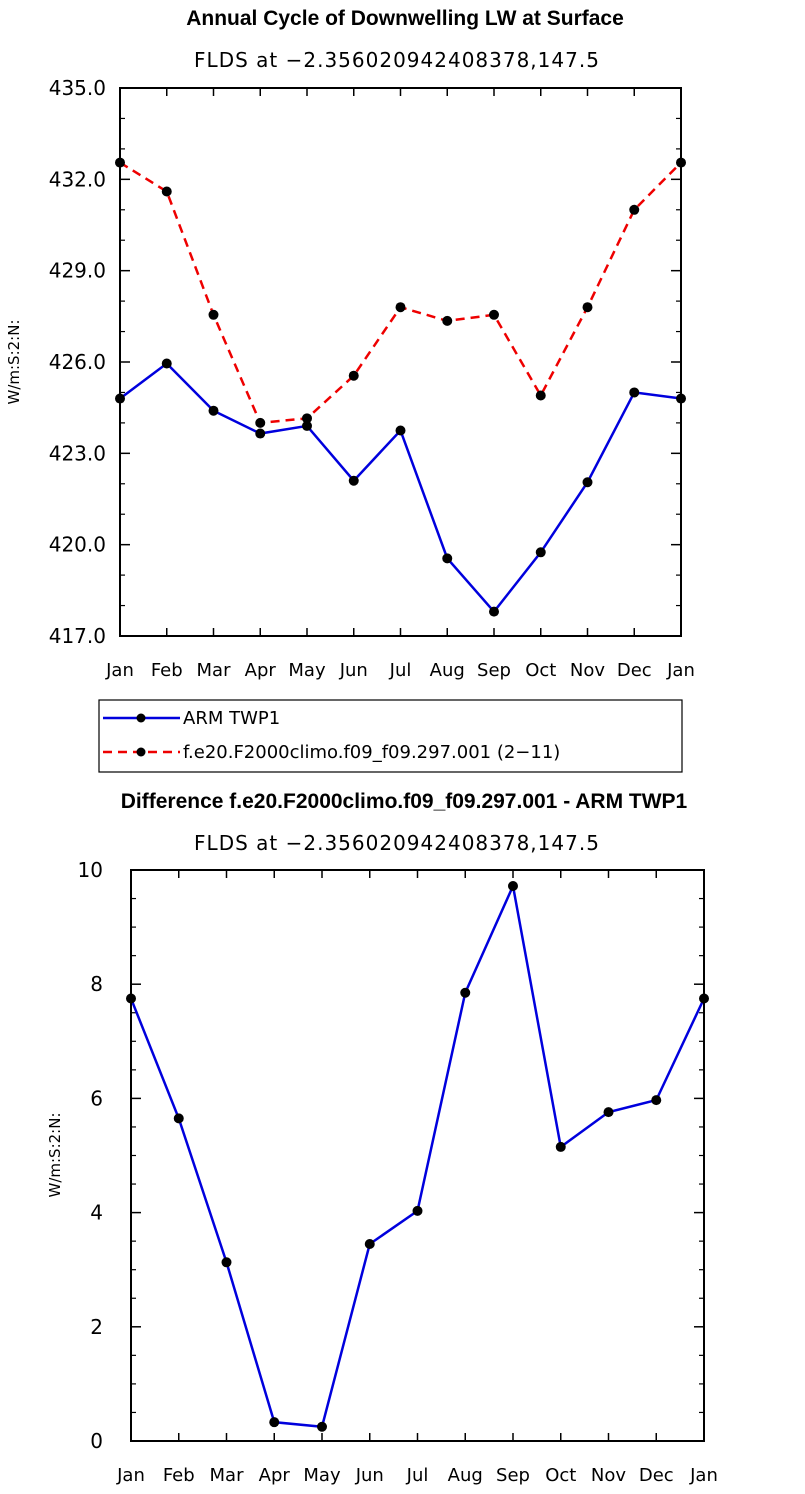 Image resolution: width=805 pixels, height=1494 pixels. What do you see at coordinates (231, 718) in the screenshot?
I see `legend-label-arm: ARM TWP1` at bounding box center [231, 718].